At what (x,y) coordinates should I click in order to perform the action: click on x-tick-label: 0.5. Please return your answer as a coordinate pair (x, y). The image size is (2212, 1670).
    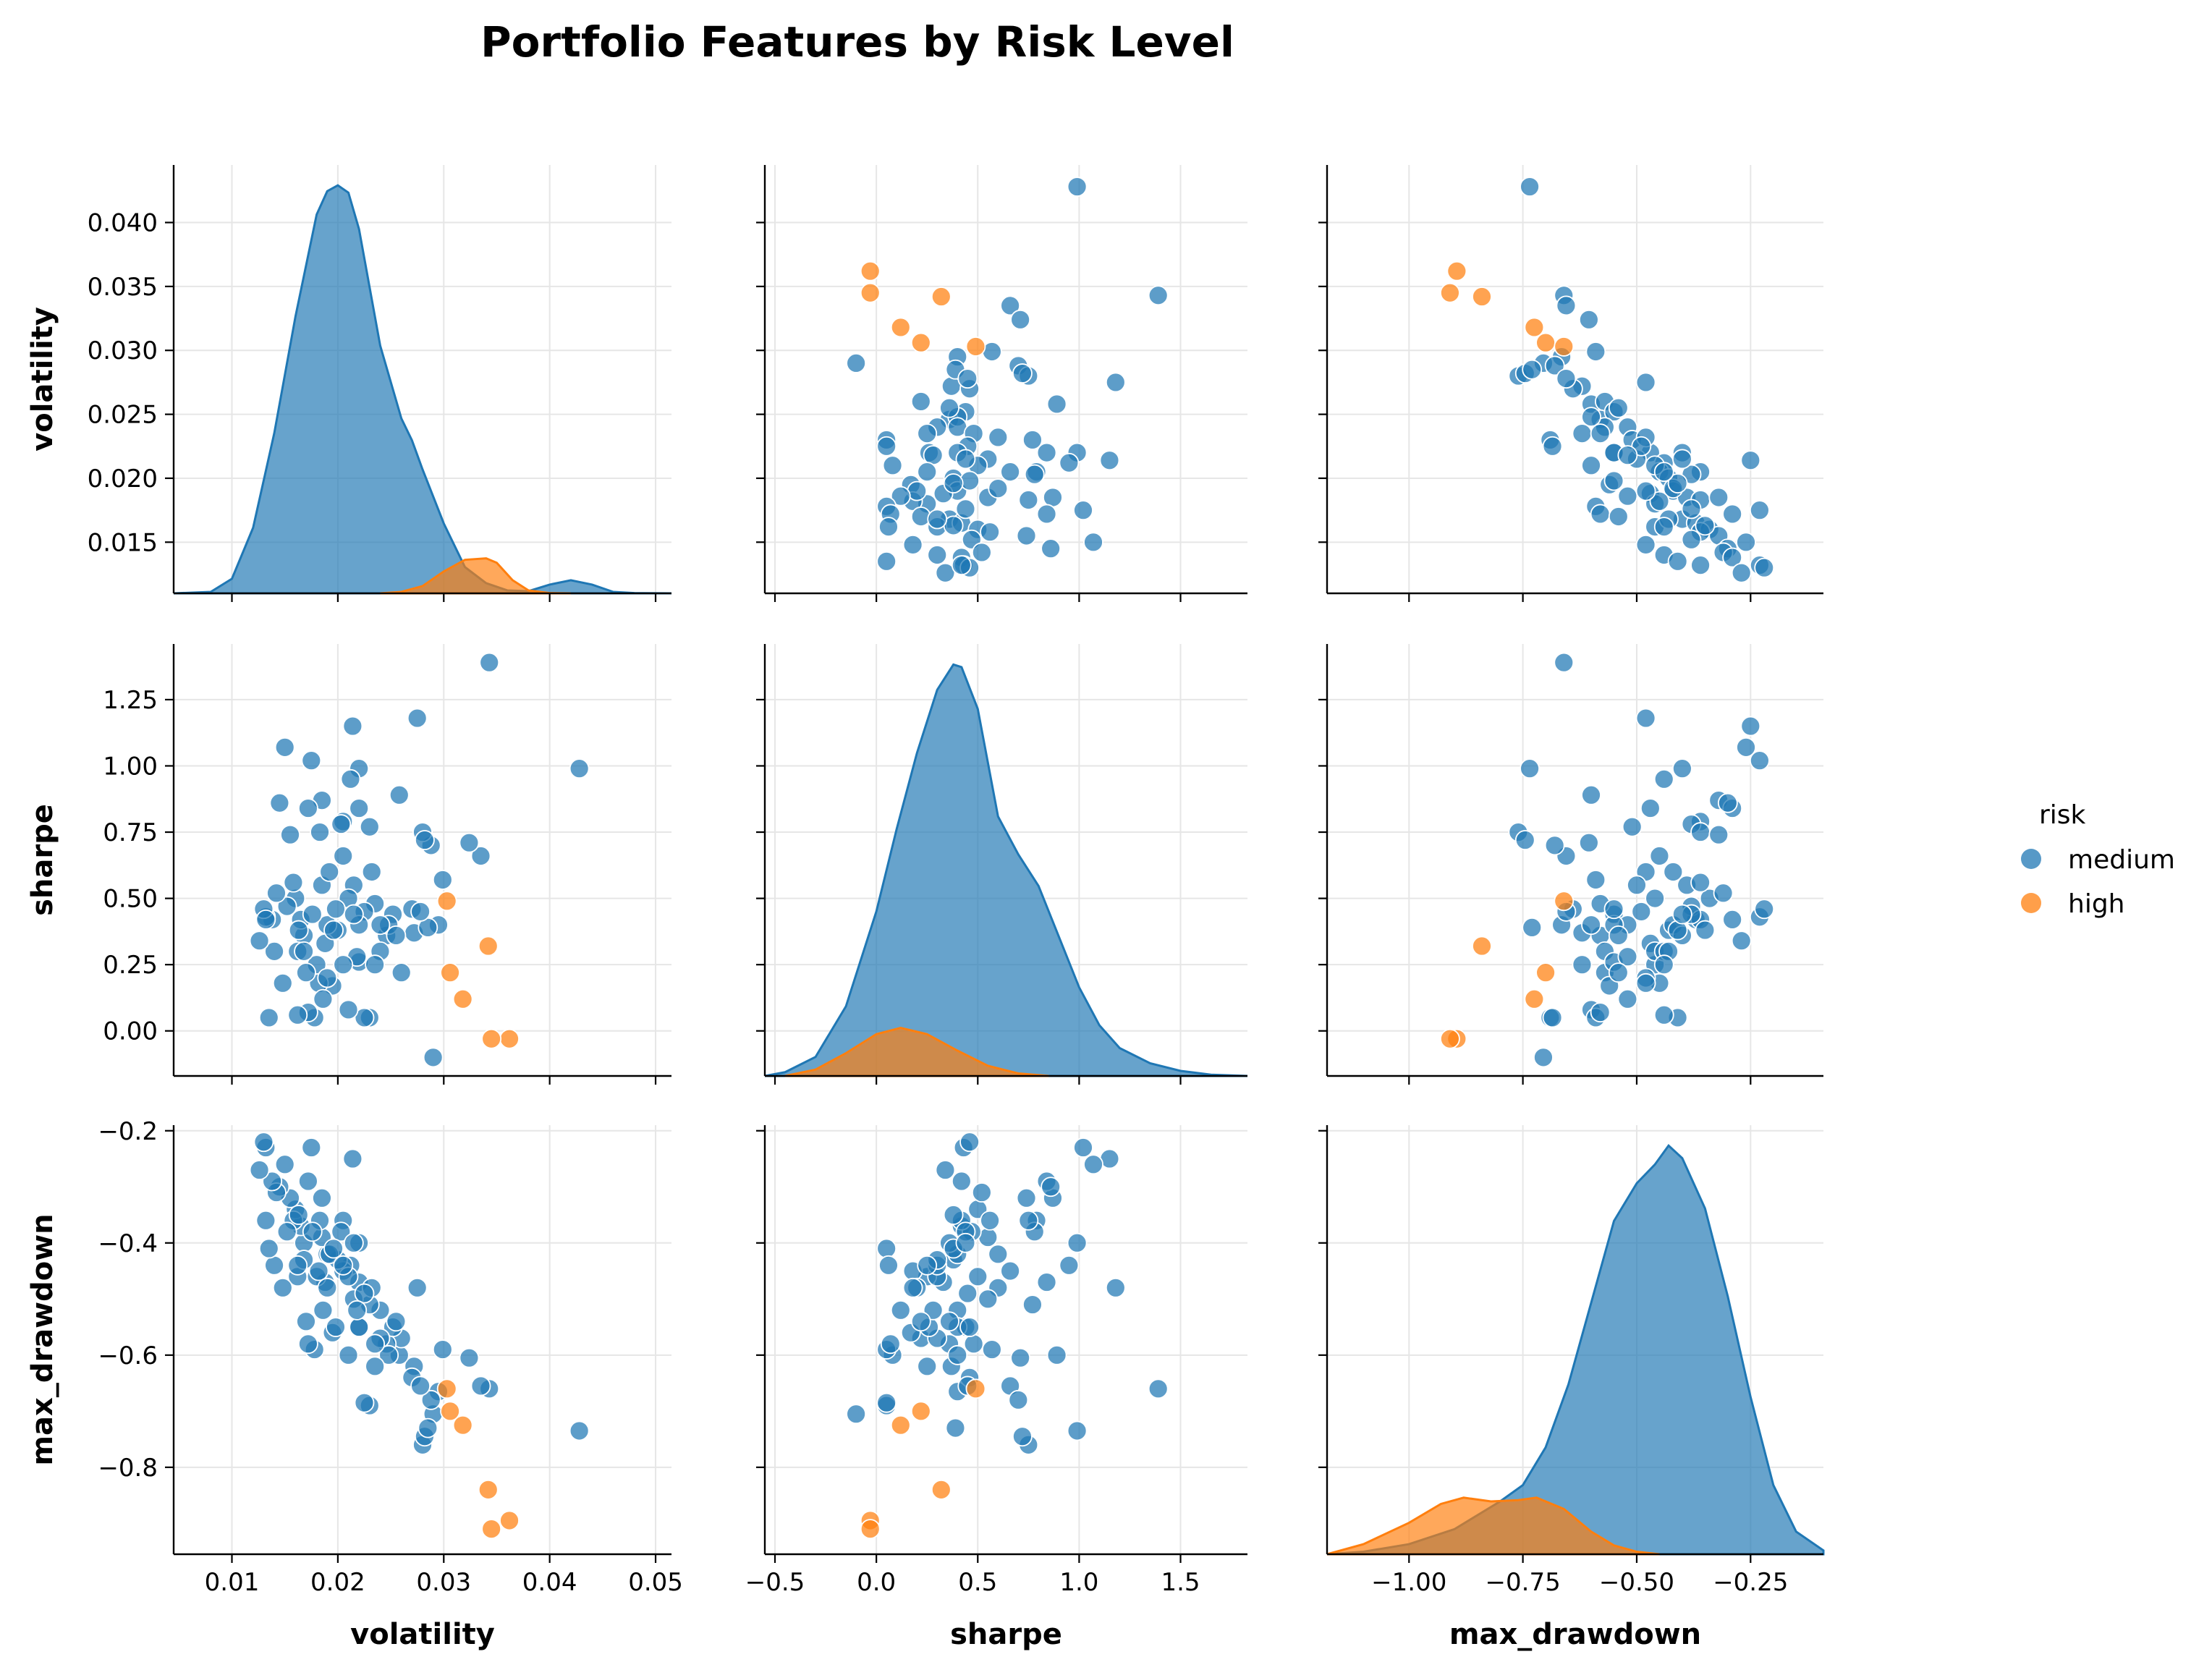
    Looking at the image, I should click on (977, 1583).